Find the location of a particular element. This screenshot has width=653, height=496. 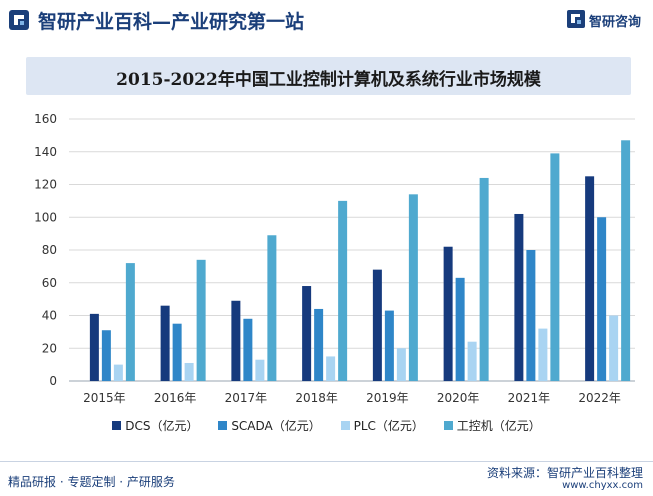

zhiyan-logo-icon is located at coordinates (19, 20).